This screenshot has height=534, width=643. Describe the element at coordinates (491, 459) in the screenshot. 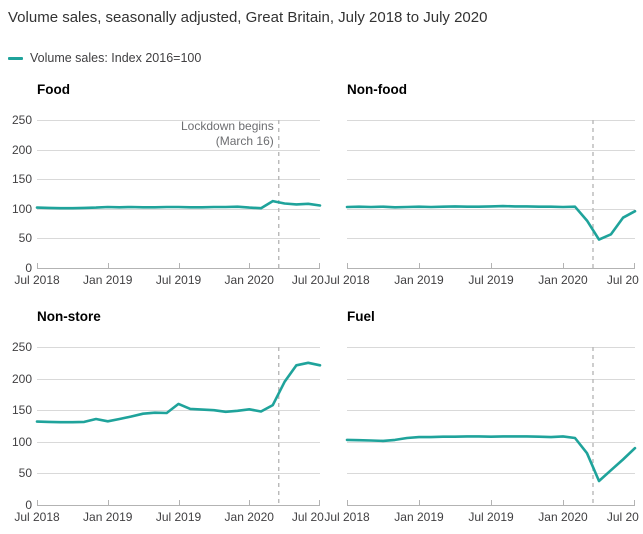

I see `fuel-series-line` at that location.